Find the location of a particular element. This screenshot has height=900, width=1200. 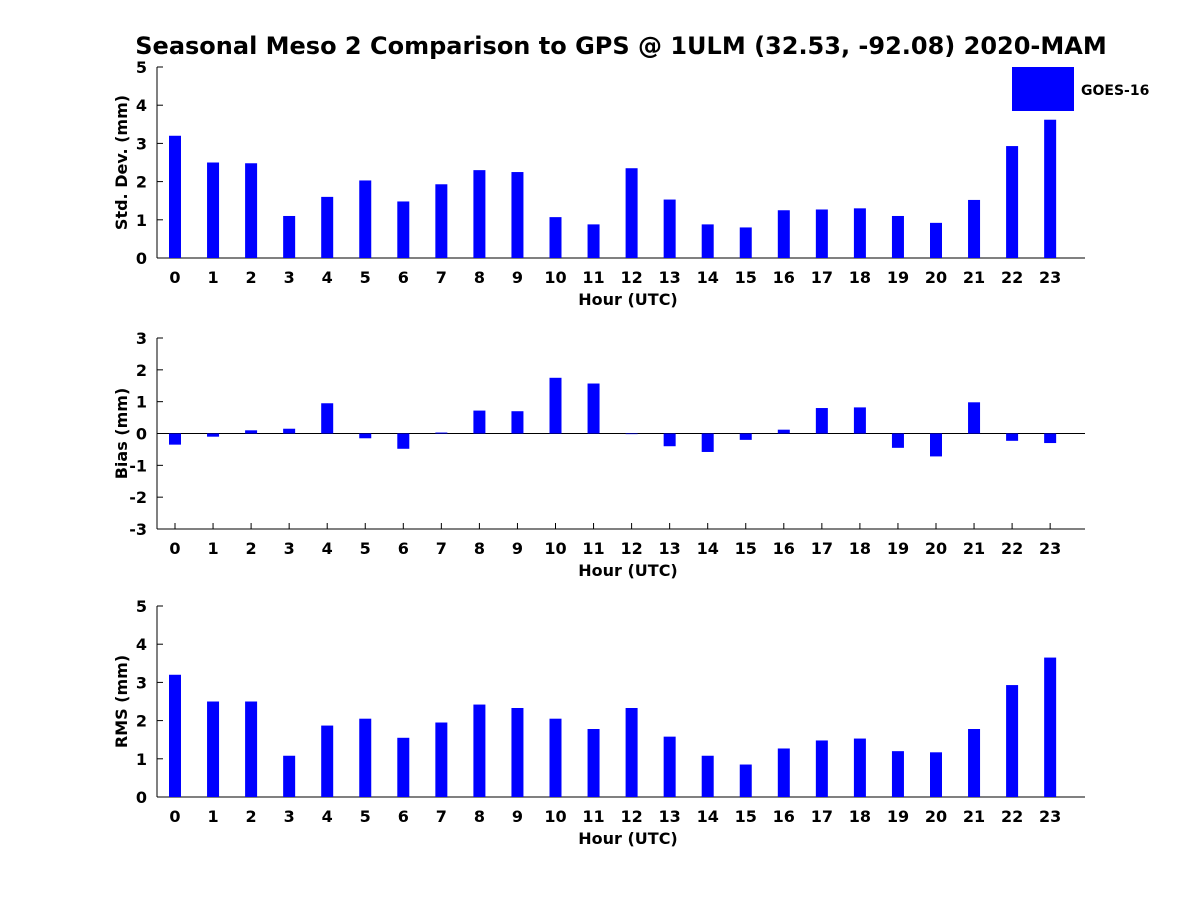

x-tick-label: 1 is located at coordinates (212, 816).